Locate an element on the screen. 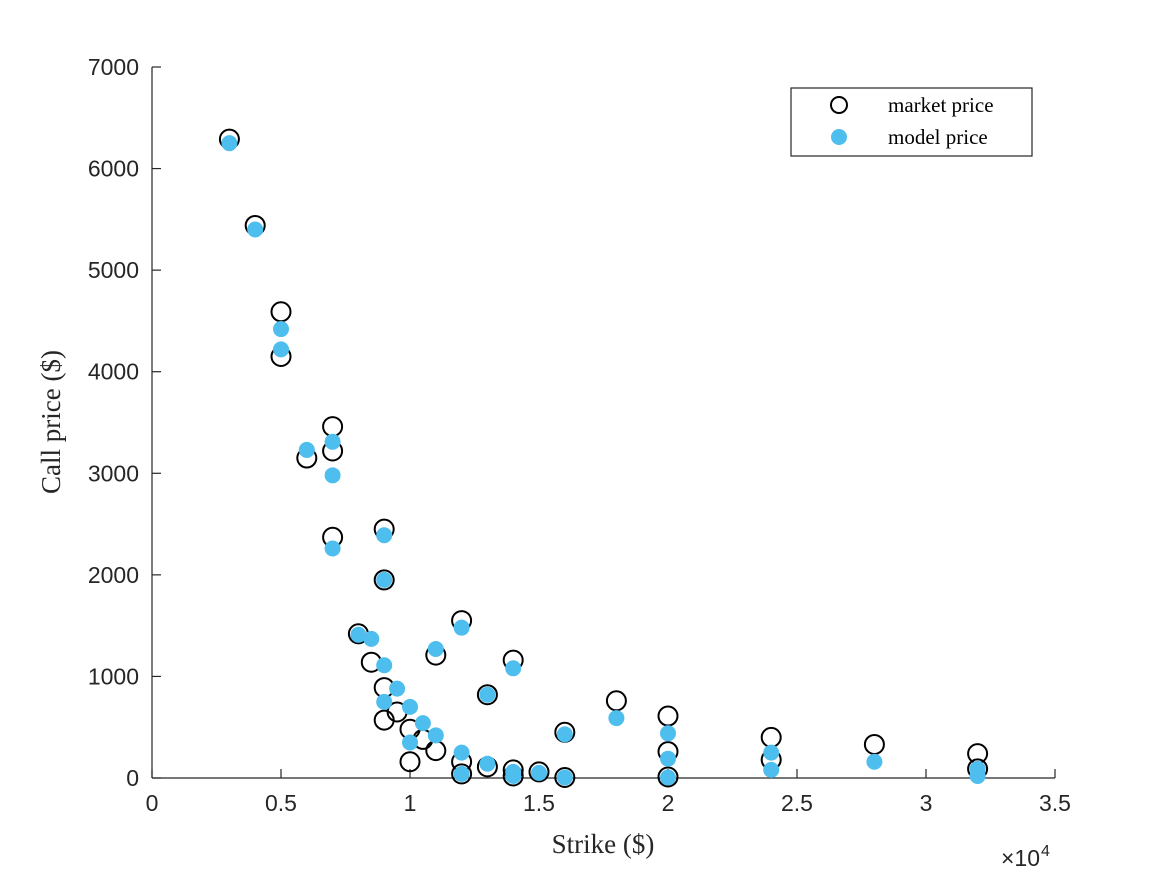  y-tick-label: 0 is located at coordinates (132, 778).